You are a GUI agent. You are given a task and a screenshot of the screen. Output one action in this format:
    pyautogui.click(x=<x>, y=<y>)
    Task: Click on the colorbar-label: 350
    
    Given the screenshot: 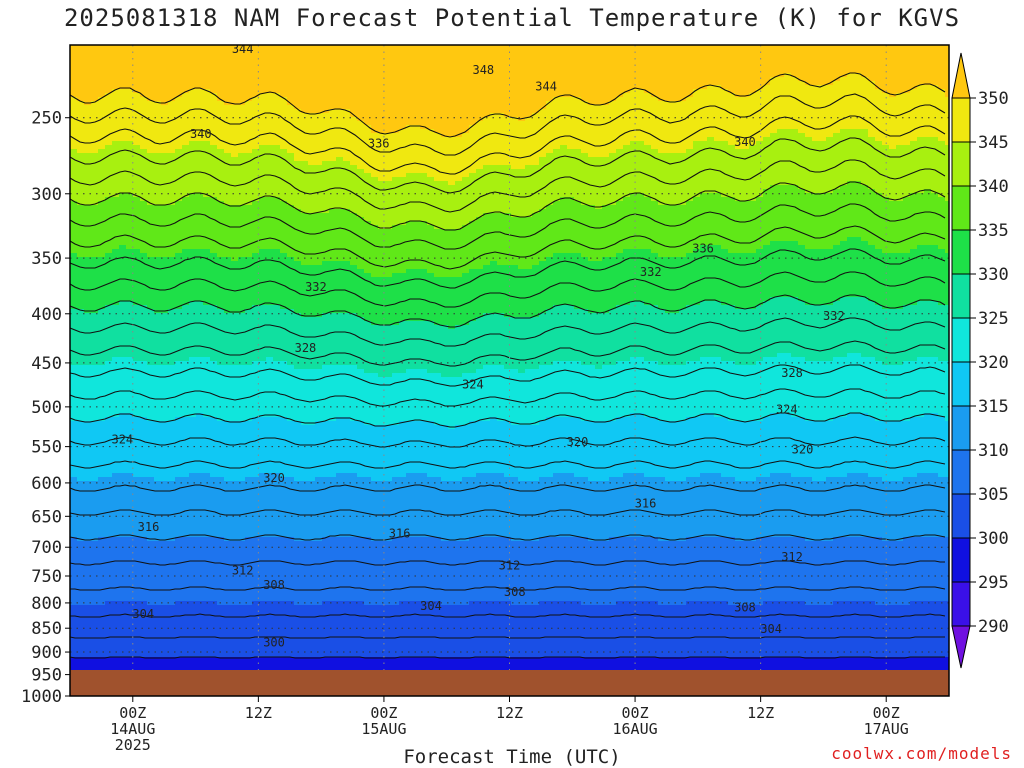 What is the action you would take?
    pyautogui.click(x=993, y=99)
    